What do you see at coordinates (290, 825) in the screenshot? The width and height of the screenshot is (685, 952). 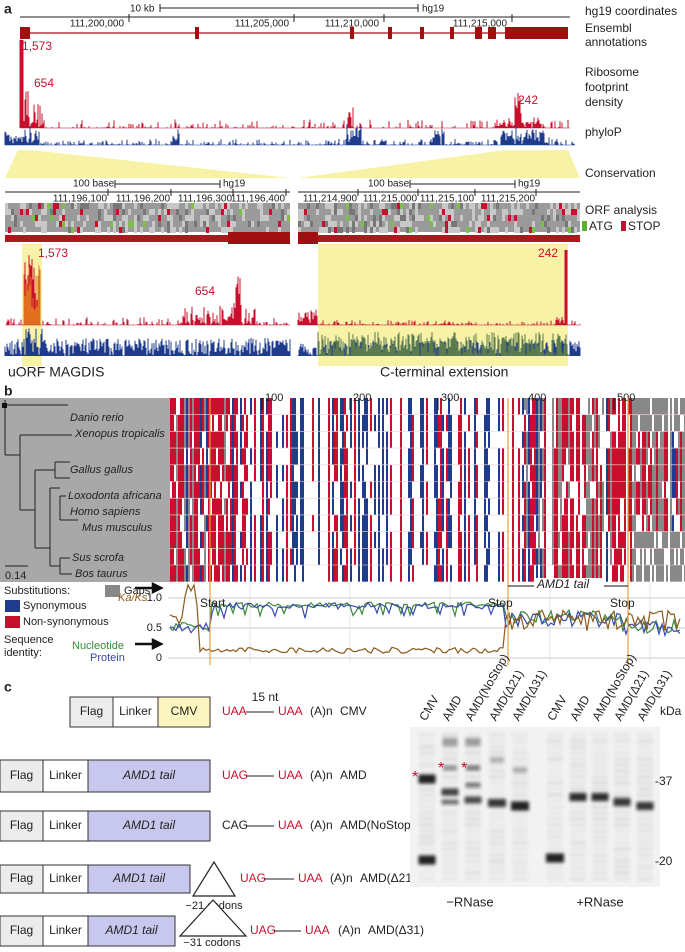 I see `stop-label: UAA` at bounding box center [290, 825].